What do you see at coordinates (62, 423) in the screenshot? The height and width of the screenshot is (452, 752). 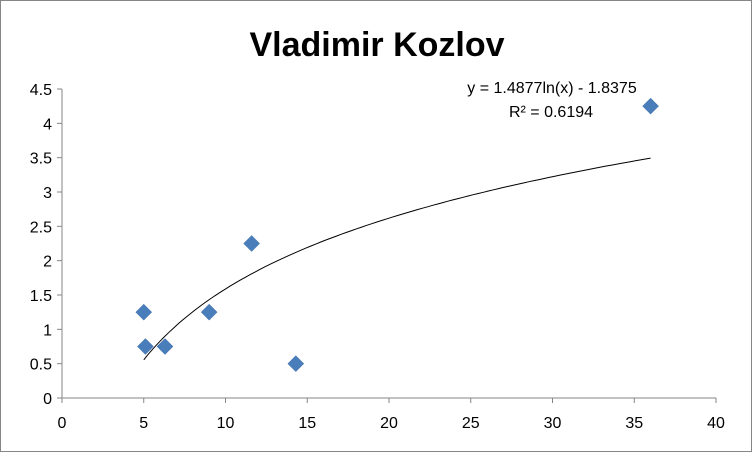 I see `x-tick-label: 0` at bounding box center [62, 423].